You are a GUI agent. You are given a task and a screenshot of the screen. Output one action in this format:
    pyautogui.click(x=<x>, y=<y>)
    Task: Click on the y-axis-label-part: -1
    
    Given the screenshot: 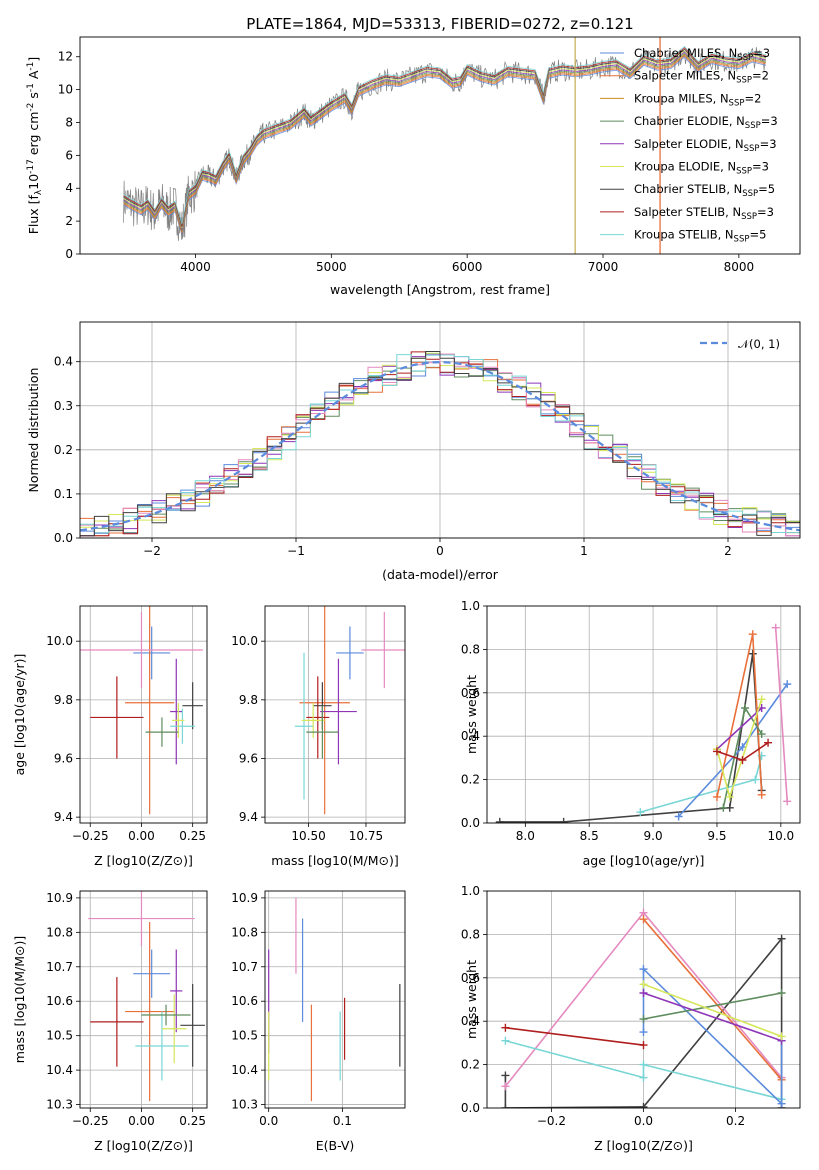 What is the action you would take?
    pyautogui.click(x=31, y=87)
    